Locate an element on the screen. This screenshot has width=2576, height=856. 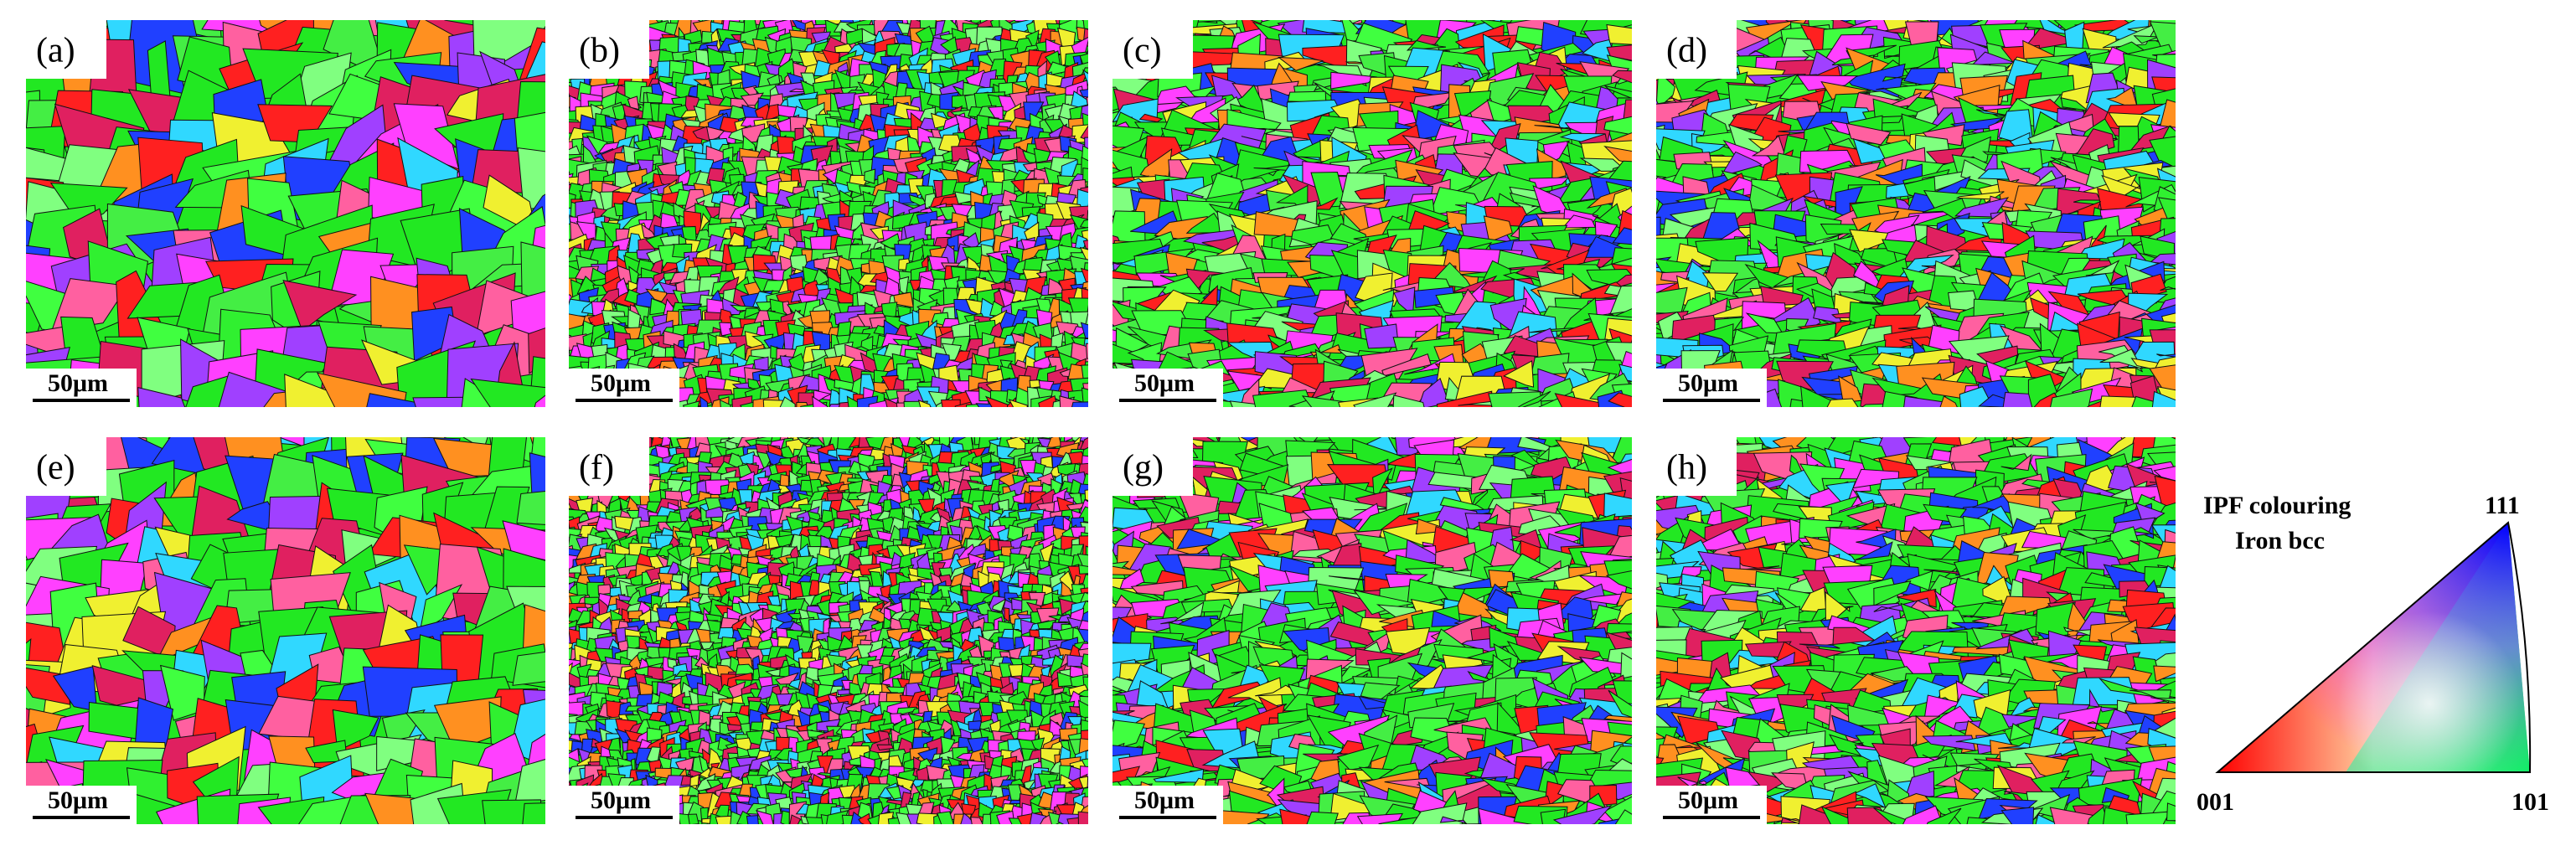
legend-title: IPF colouring is located at coordinates (2277, 505).